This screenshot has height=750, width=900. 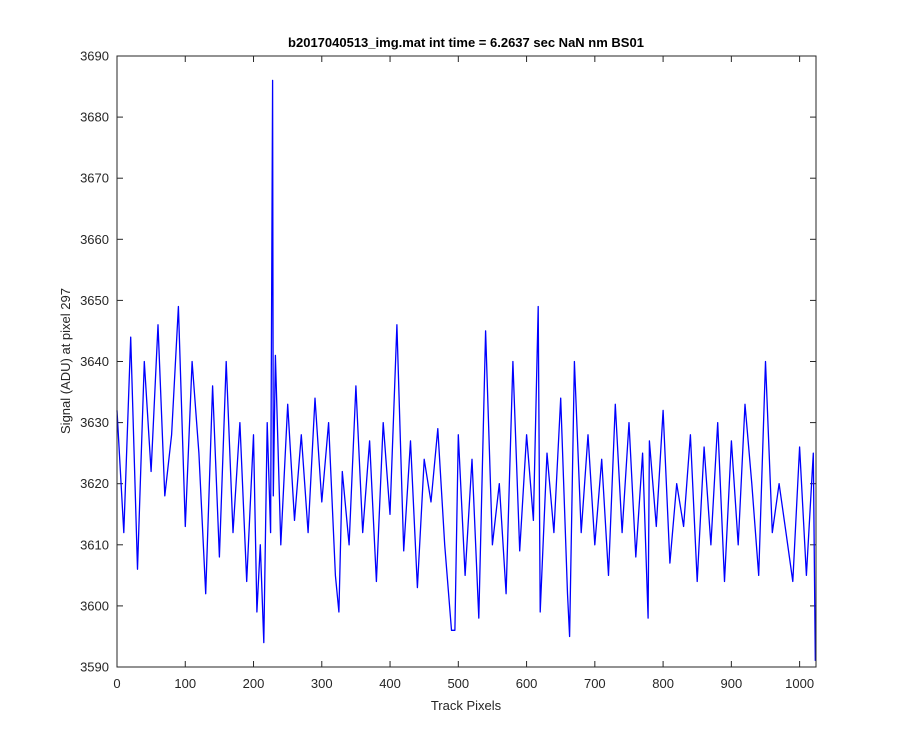 I want to click on y-tick-label: 3600, so click(x=94, y=605).